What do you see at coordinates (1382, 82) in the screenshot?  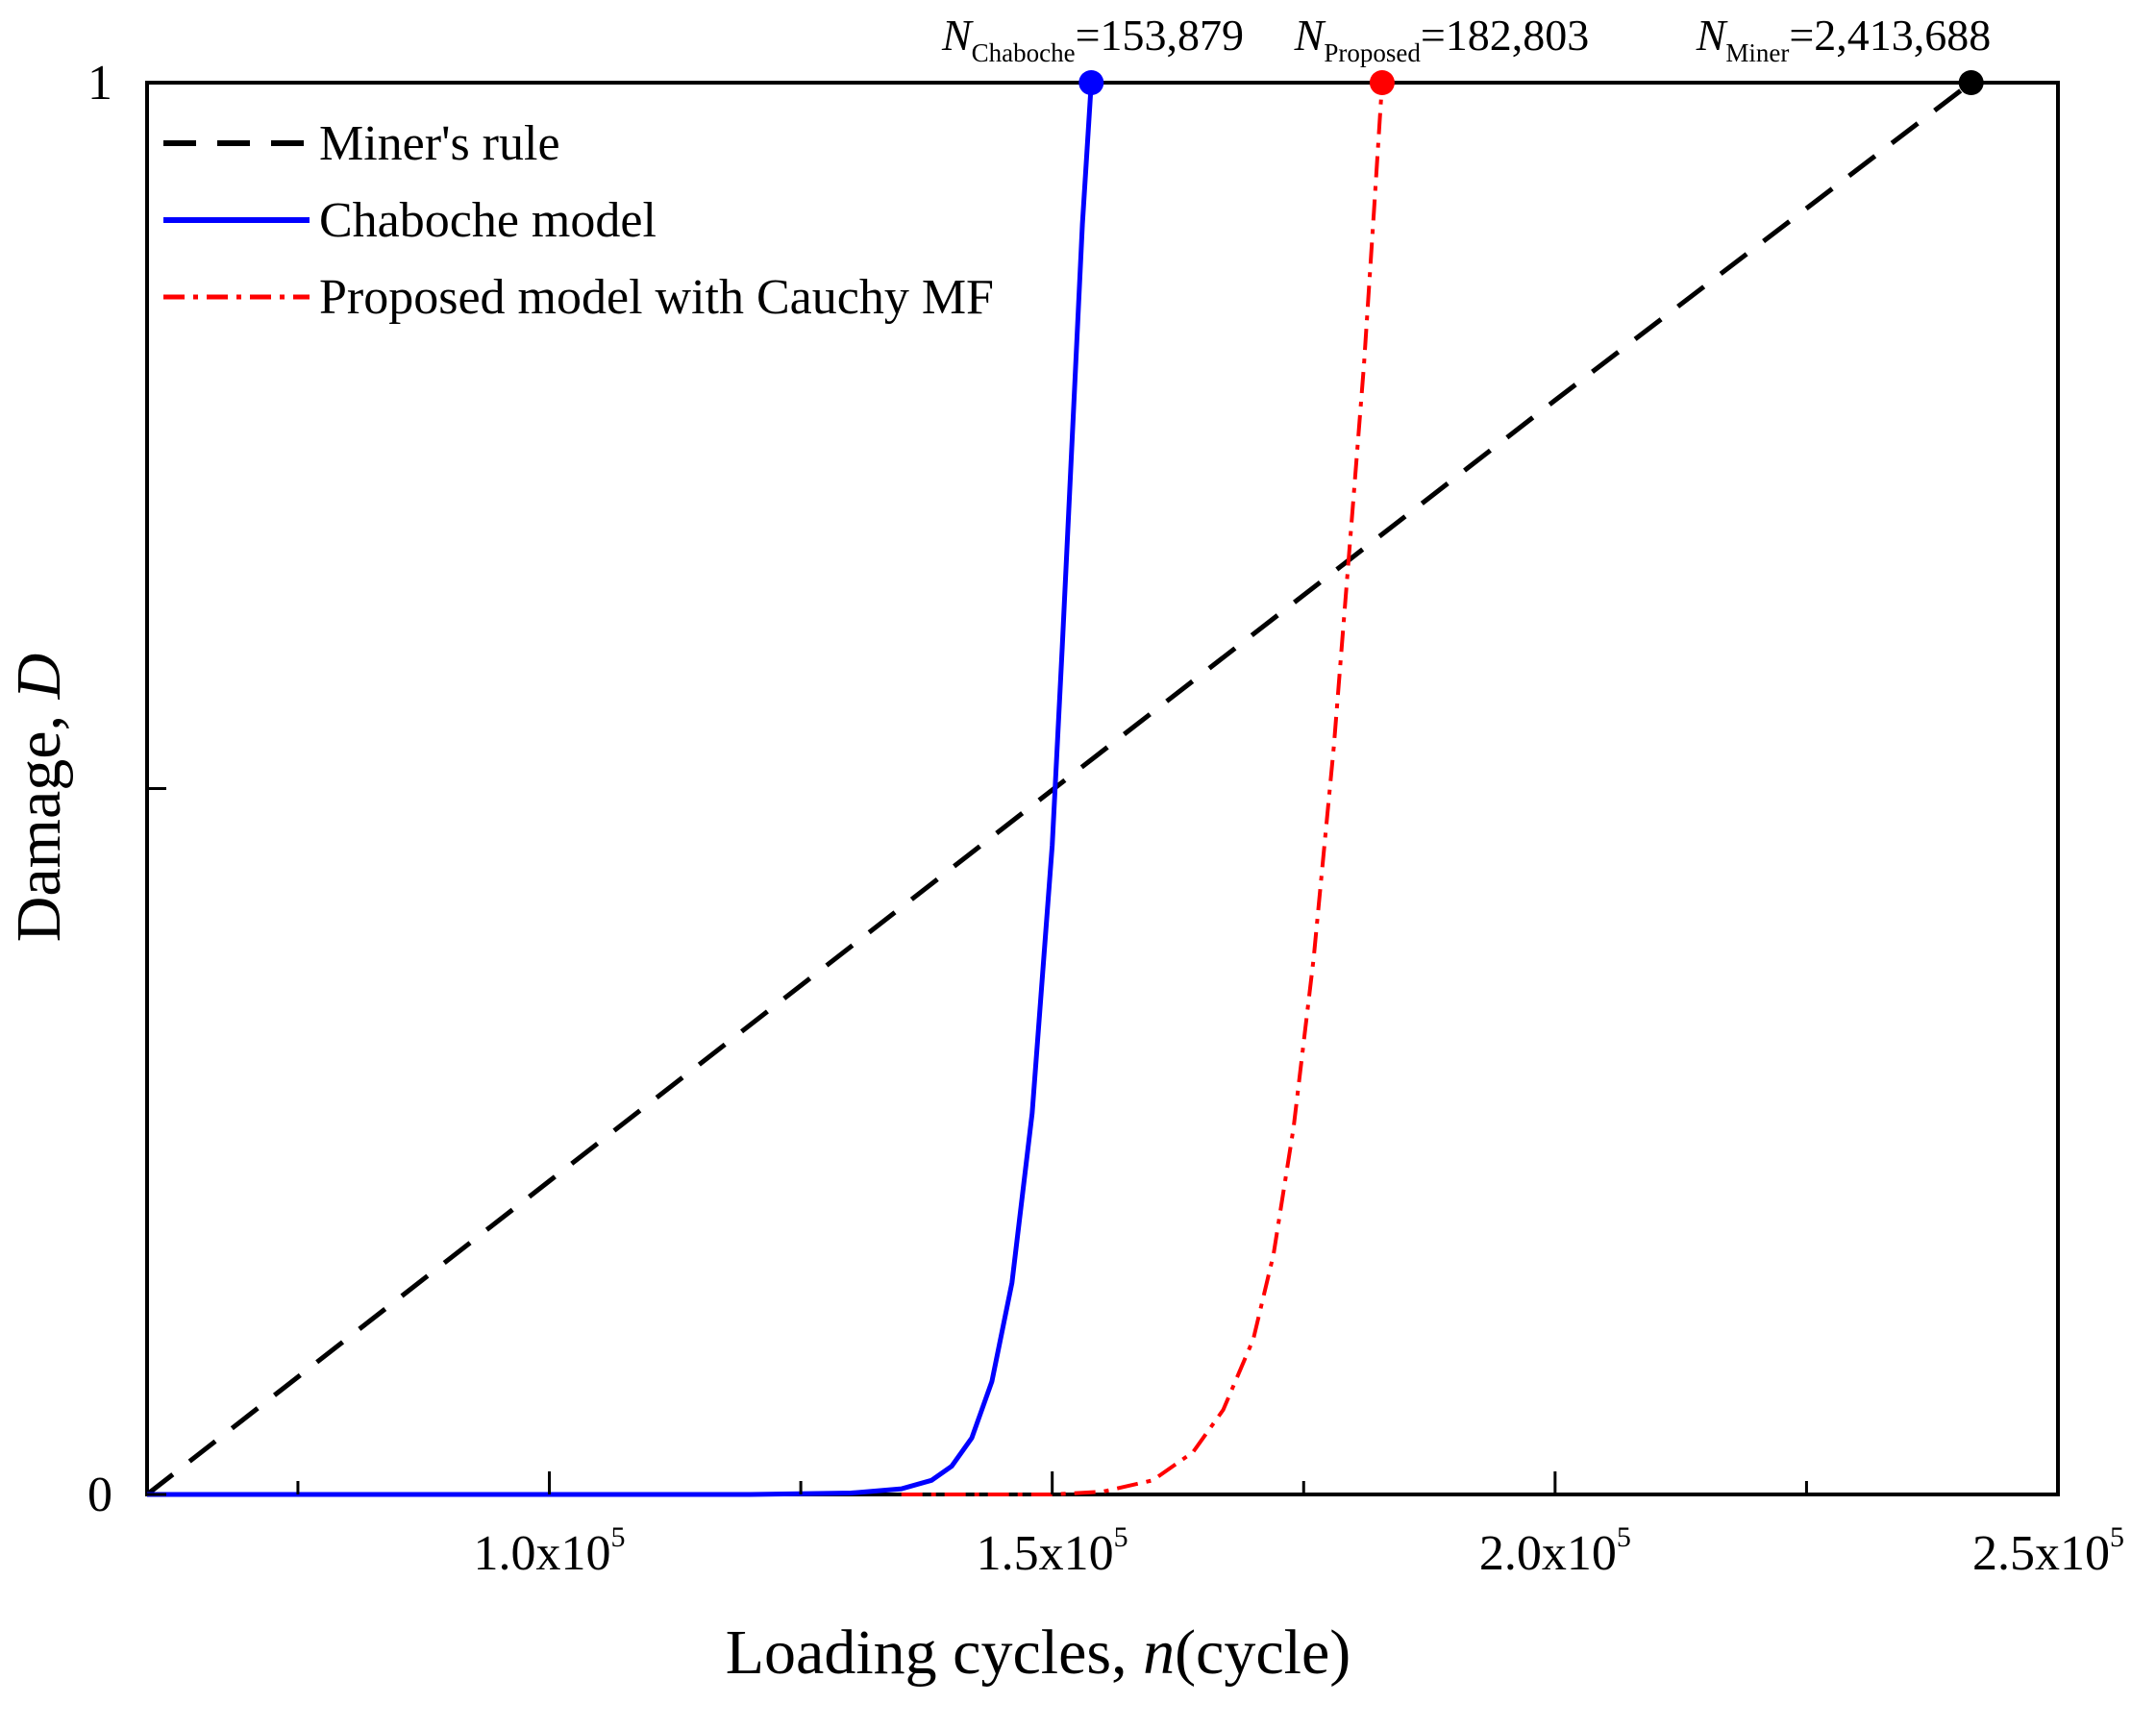 I see `endpoint-marker-proposed` at bounding box center [1382, 82].